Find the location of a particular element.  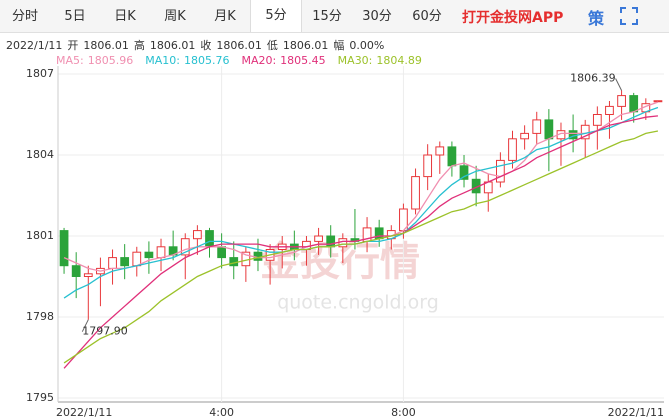

info-text: 低 is located at coordinates (272, 45).